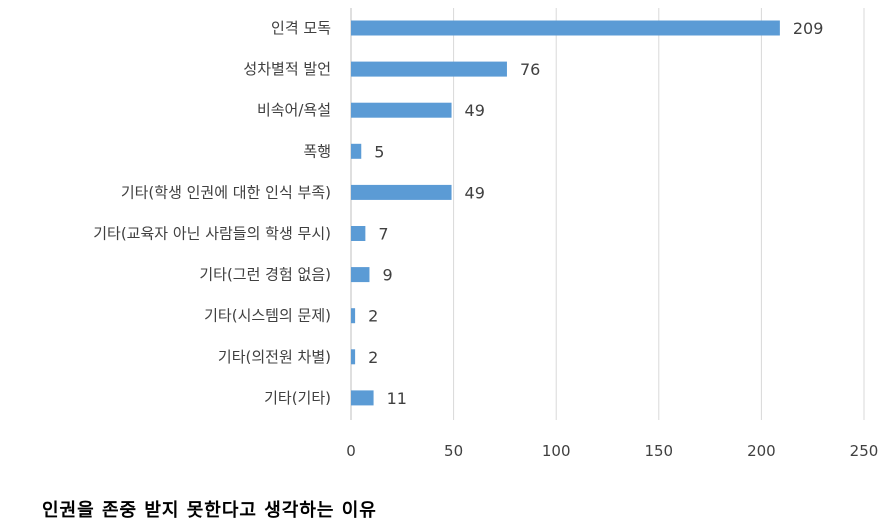 The image size is (889, 527). What do you see at coordinates (294, 110) in the screenshot?
I see `category-label: 비속어/욕설` at bounding box center [294, 110].